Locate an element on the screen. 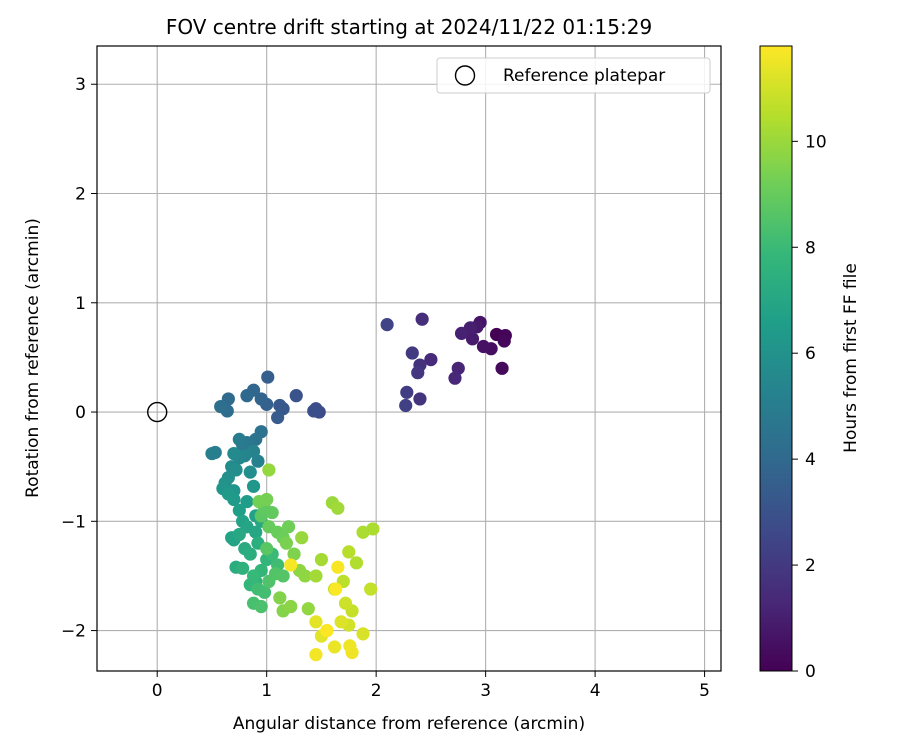 The image size is (900, 750). legend-label-reference-platepar: Reference platepar is located at coordinates (584, 76).